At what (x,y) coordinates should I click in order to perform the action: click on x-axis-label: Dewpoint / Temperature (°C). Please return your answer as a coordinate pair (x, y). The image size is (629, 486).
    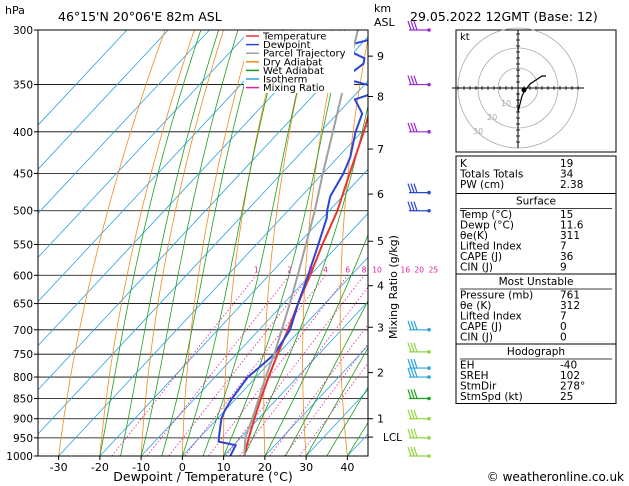
    Looking at the image, I should click on (202, 476).